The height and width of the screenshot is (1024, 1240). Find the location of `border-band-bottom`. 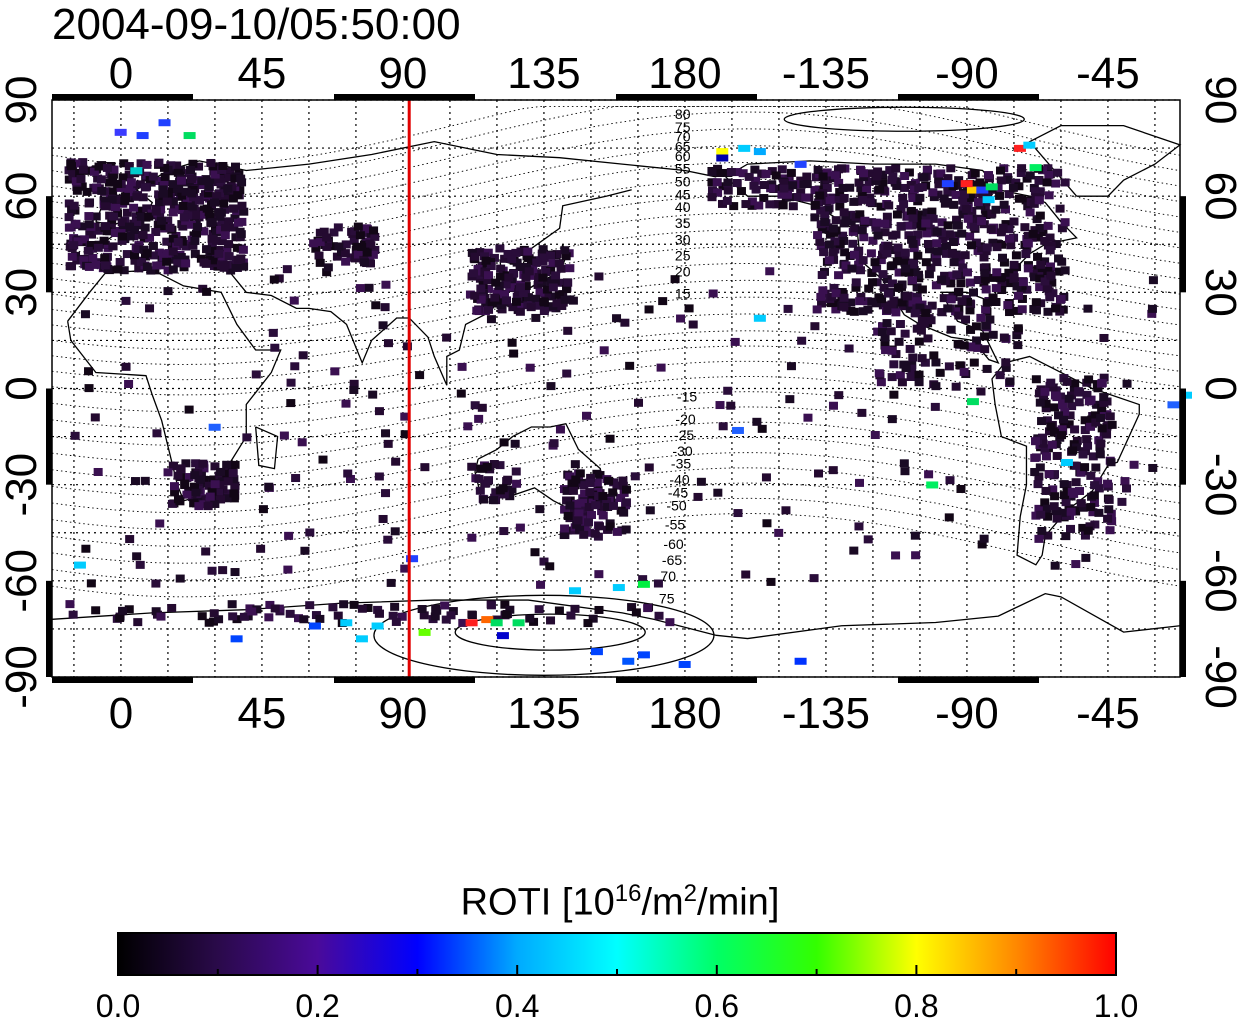

border-band-bottom is located at coordinates (122, 680).